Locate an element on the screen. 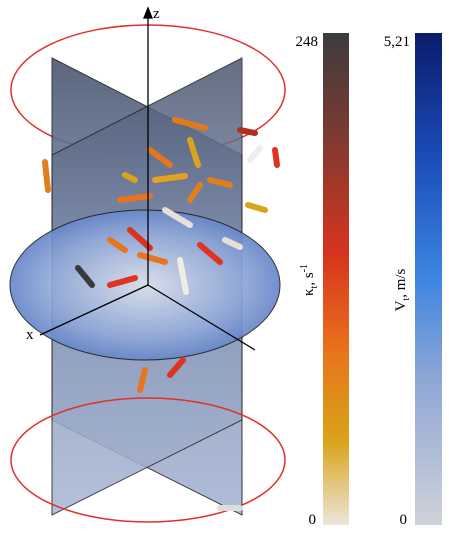 The width and height of the screenshot is (449, 536). colorbar-max: 248 is located at coordinates (307, 42).